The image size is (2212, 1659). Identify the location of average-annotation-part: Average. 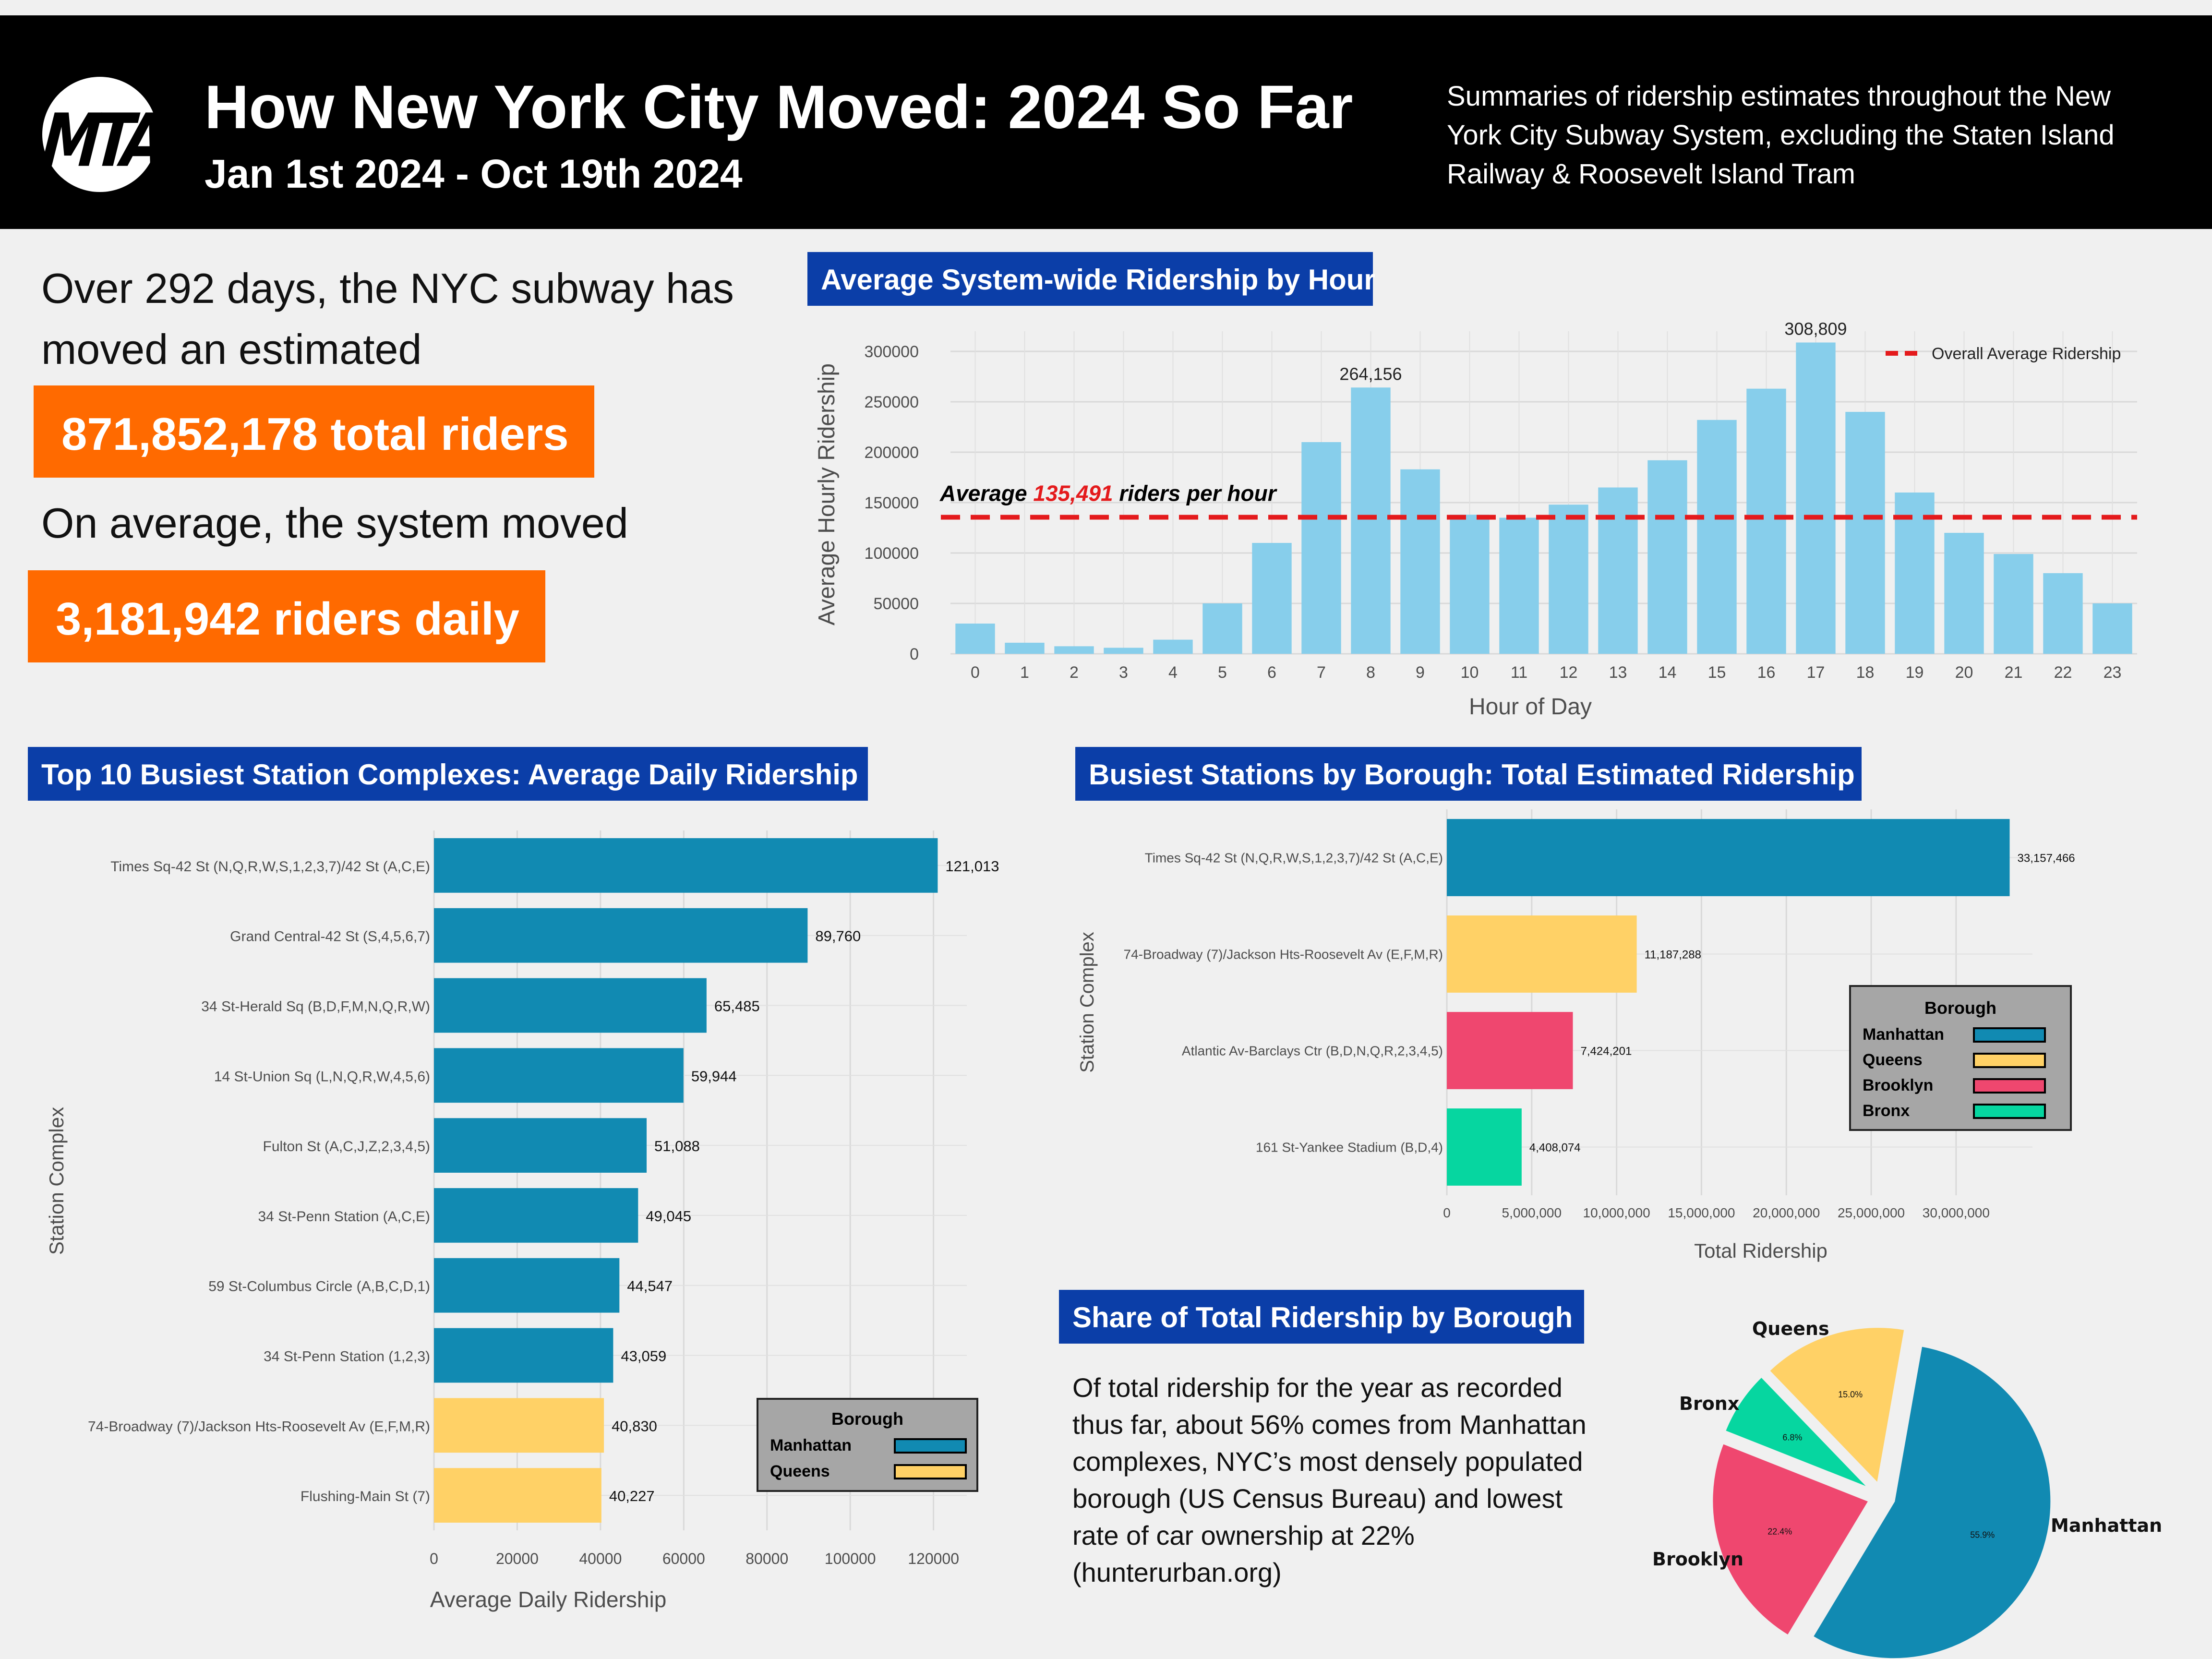
(986, 493).